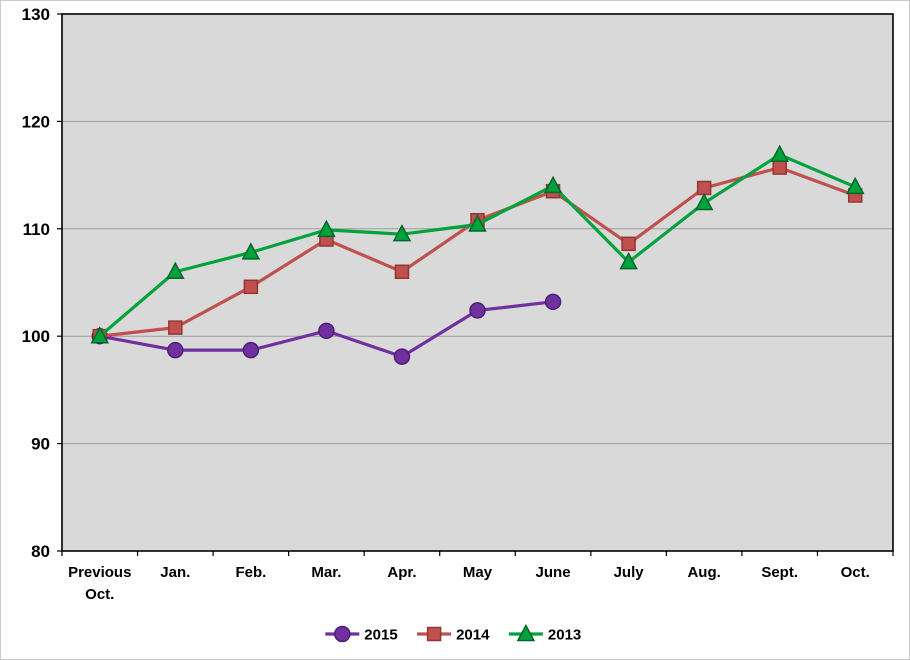 Image resolution: width=910 pixels, height=660 pixels. What do you see at coordinates (175, 572) in the screenshot?
I see `x-axis-label-1: Jan.` at bounding box center [175, 572].